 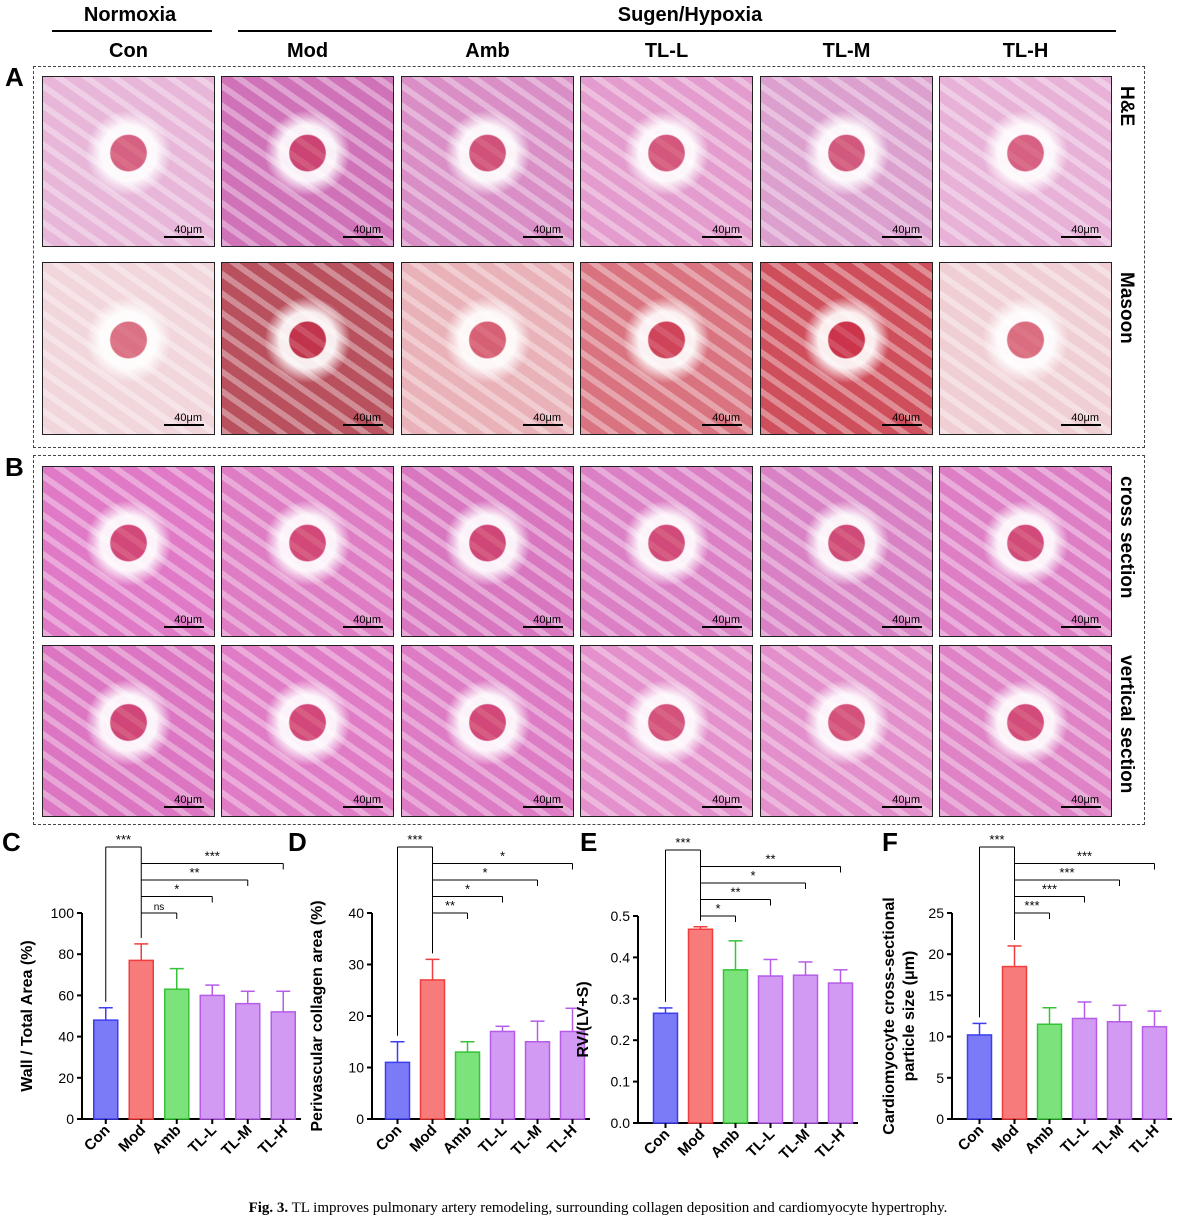 What do you see at coordinates (936, 995) in the screenshot?
I see `y-tick-label: 15` at bounding box center [936, 995].